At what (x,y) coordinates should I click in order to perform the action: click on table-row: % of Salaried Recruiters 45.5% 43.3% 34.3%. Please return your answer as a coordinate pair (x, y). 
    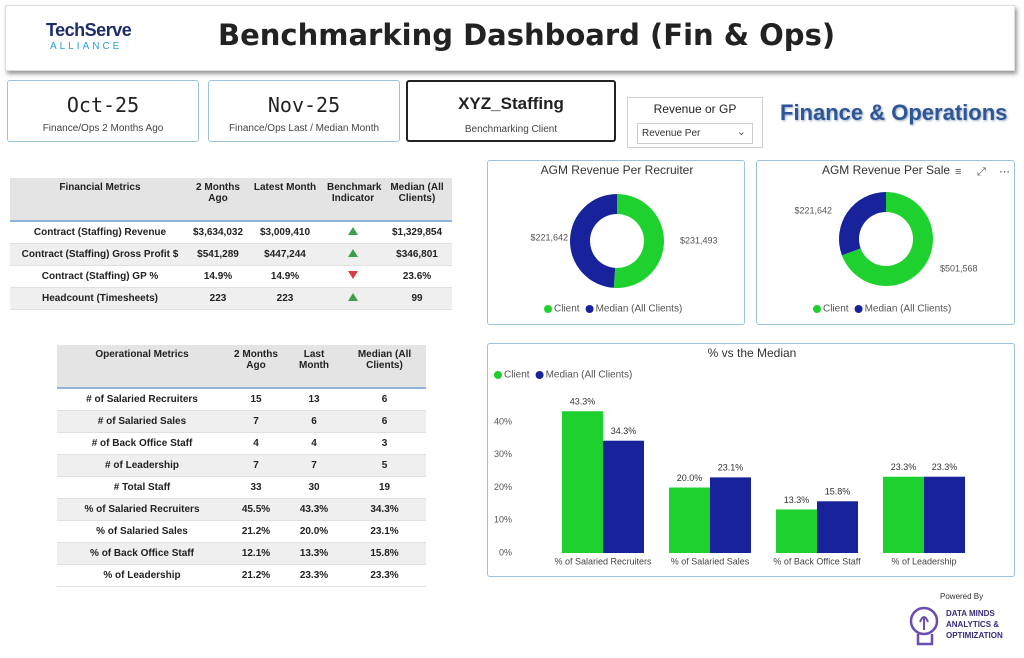
    Looking at the image, I should click on (241, 509).